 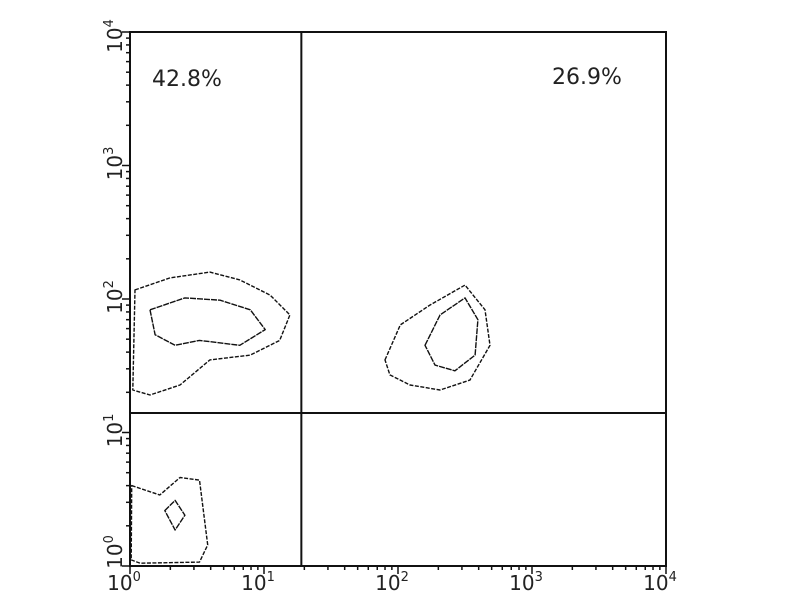 What do you see at coordinates (124, 582) in the screenshot?
I see `x-tick-label: 100` at bounding box center [124, 582].